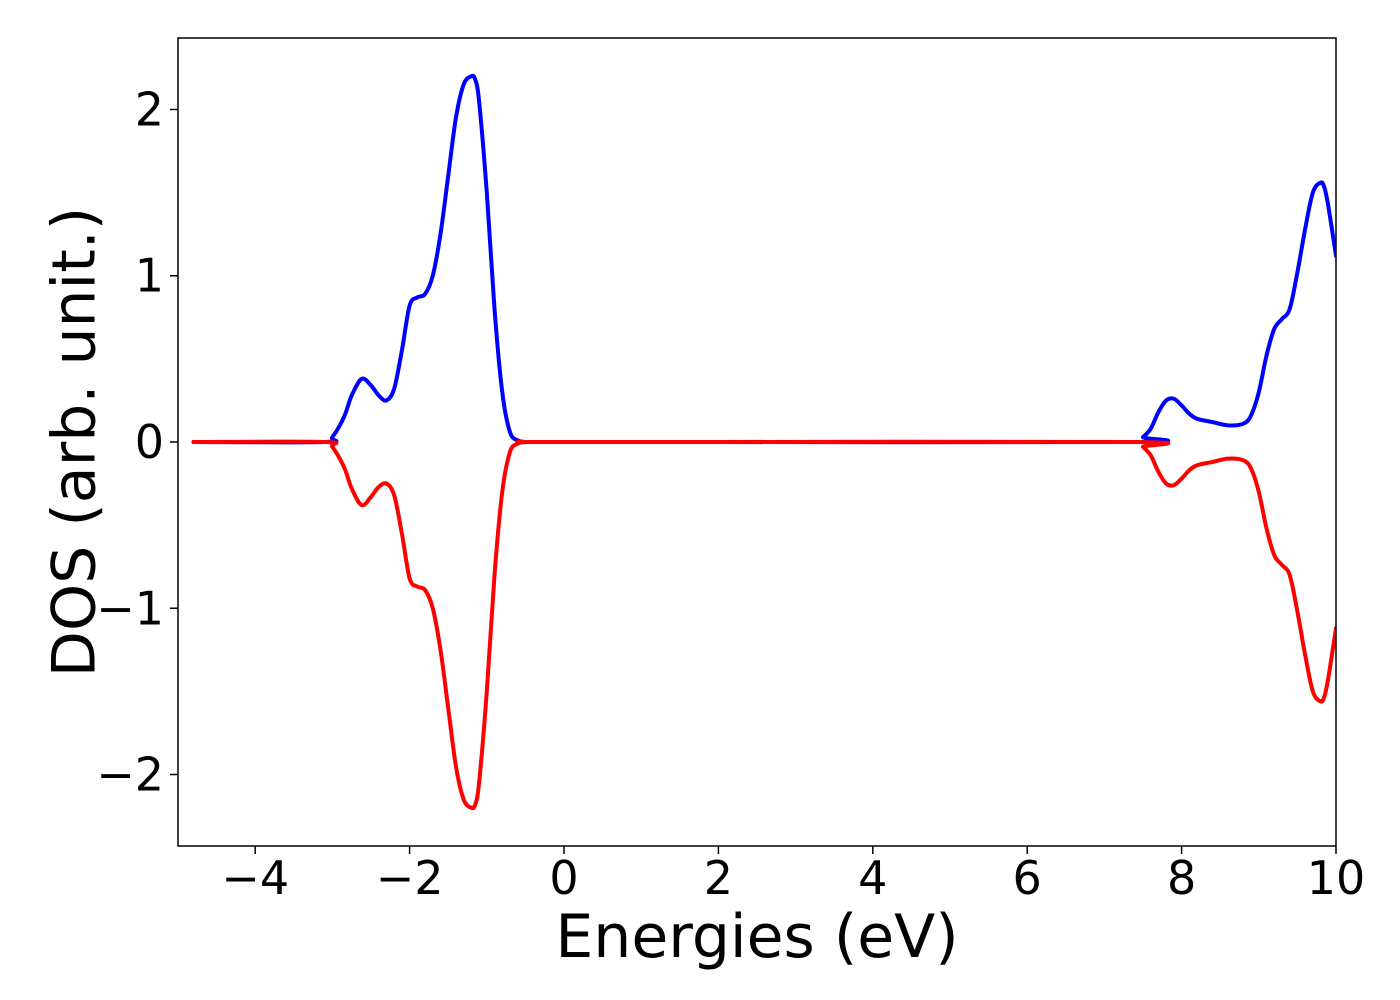 The height and width of the screenshot is (1000, 1400). Describe the element at coordinates (1027, 878) in the screenshot. I see `x-tick-label: 6` at that location.